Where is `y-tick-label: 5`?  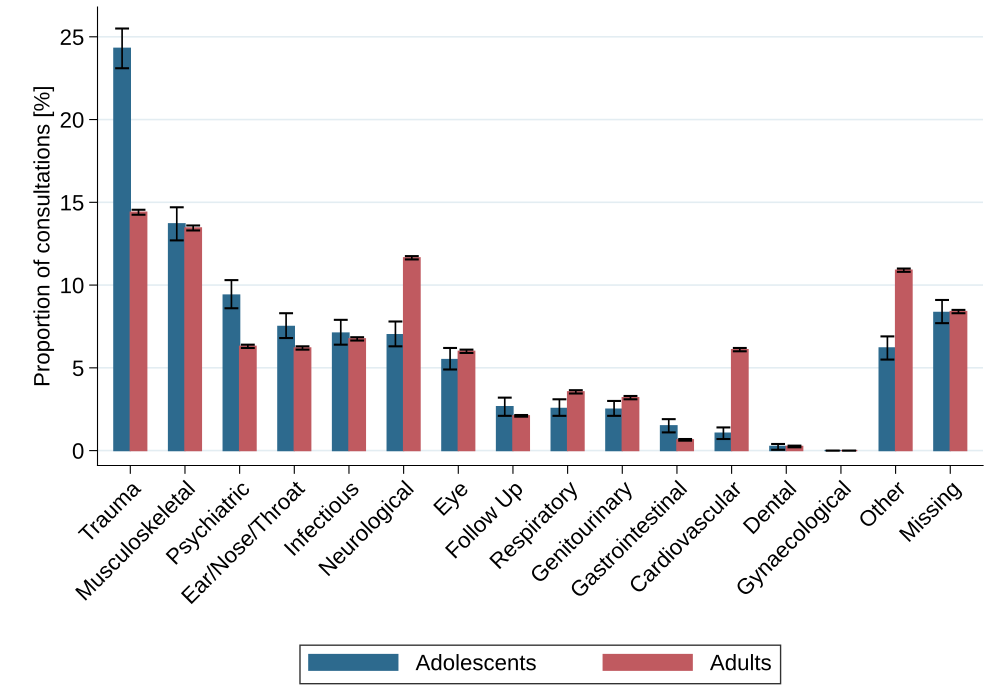 y-tick-label: 5 is located at coordinates (78, 368).